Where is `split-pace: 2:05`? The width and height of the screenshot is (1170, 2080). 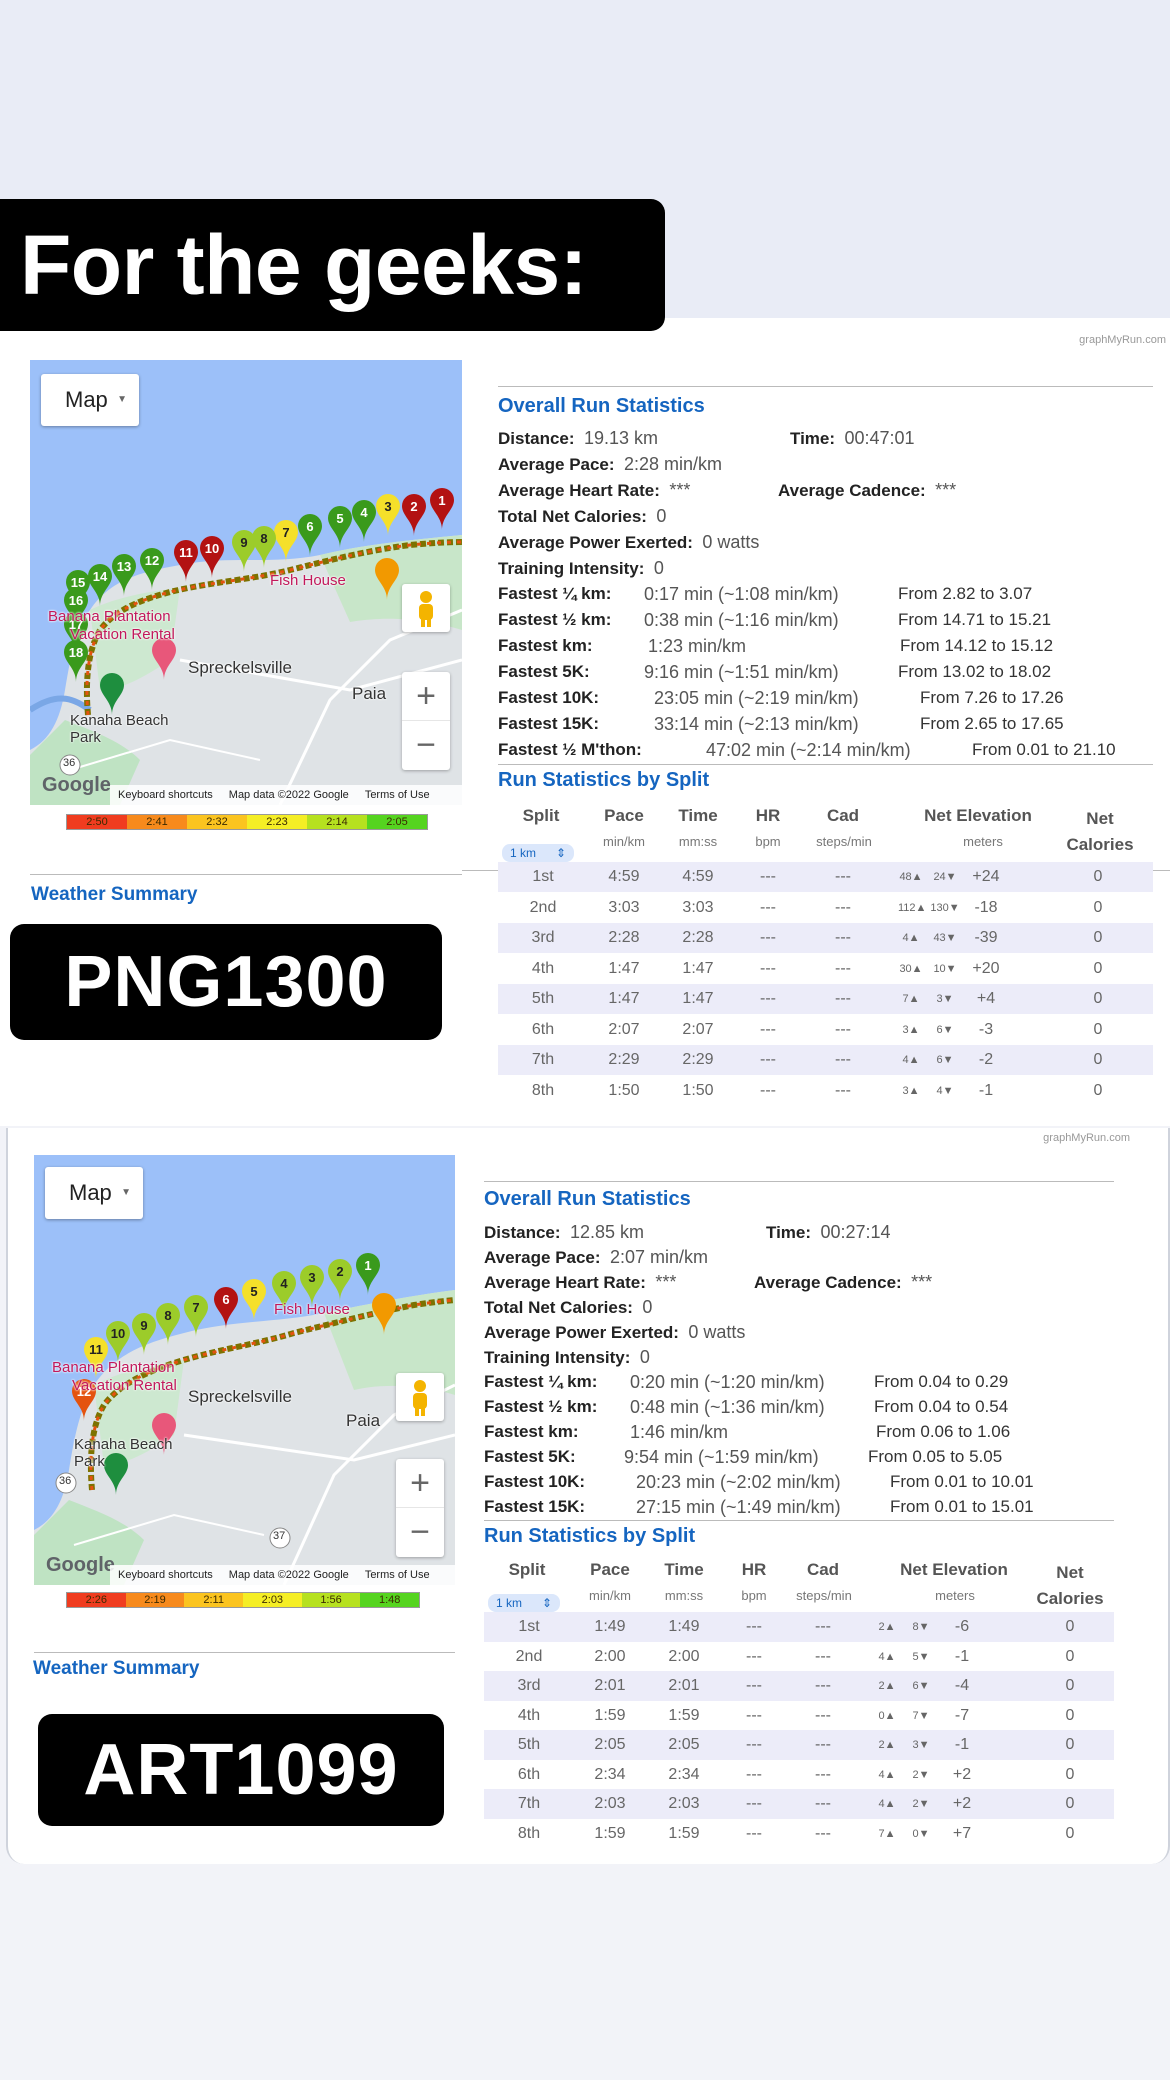 split-pace: 2:05 is located at coordinates (610, 1744).